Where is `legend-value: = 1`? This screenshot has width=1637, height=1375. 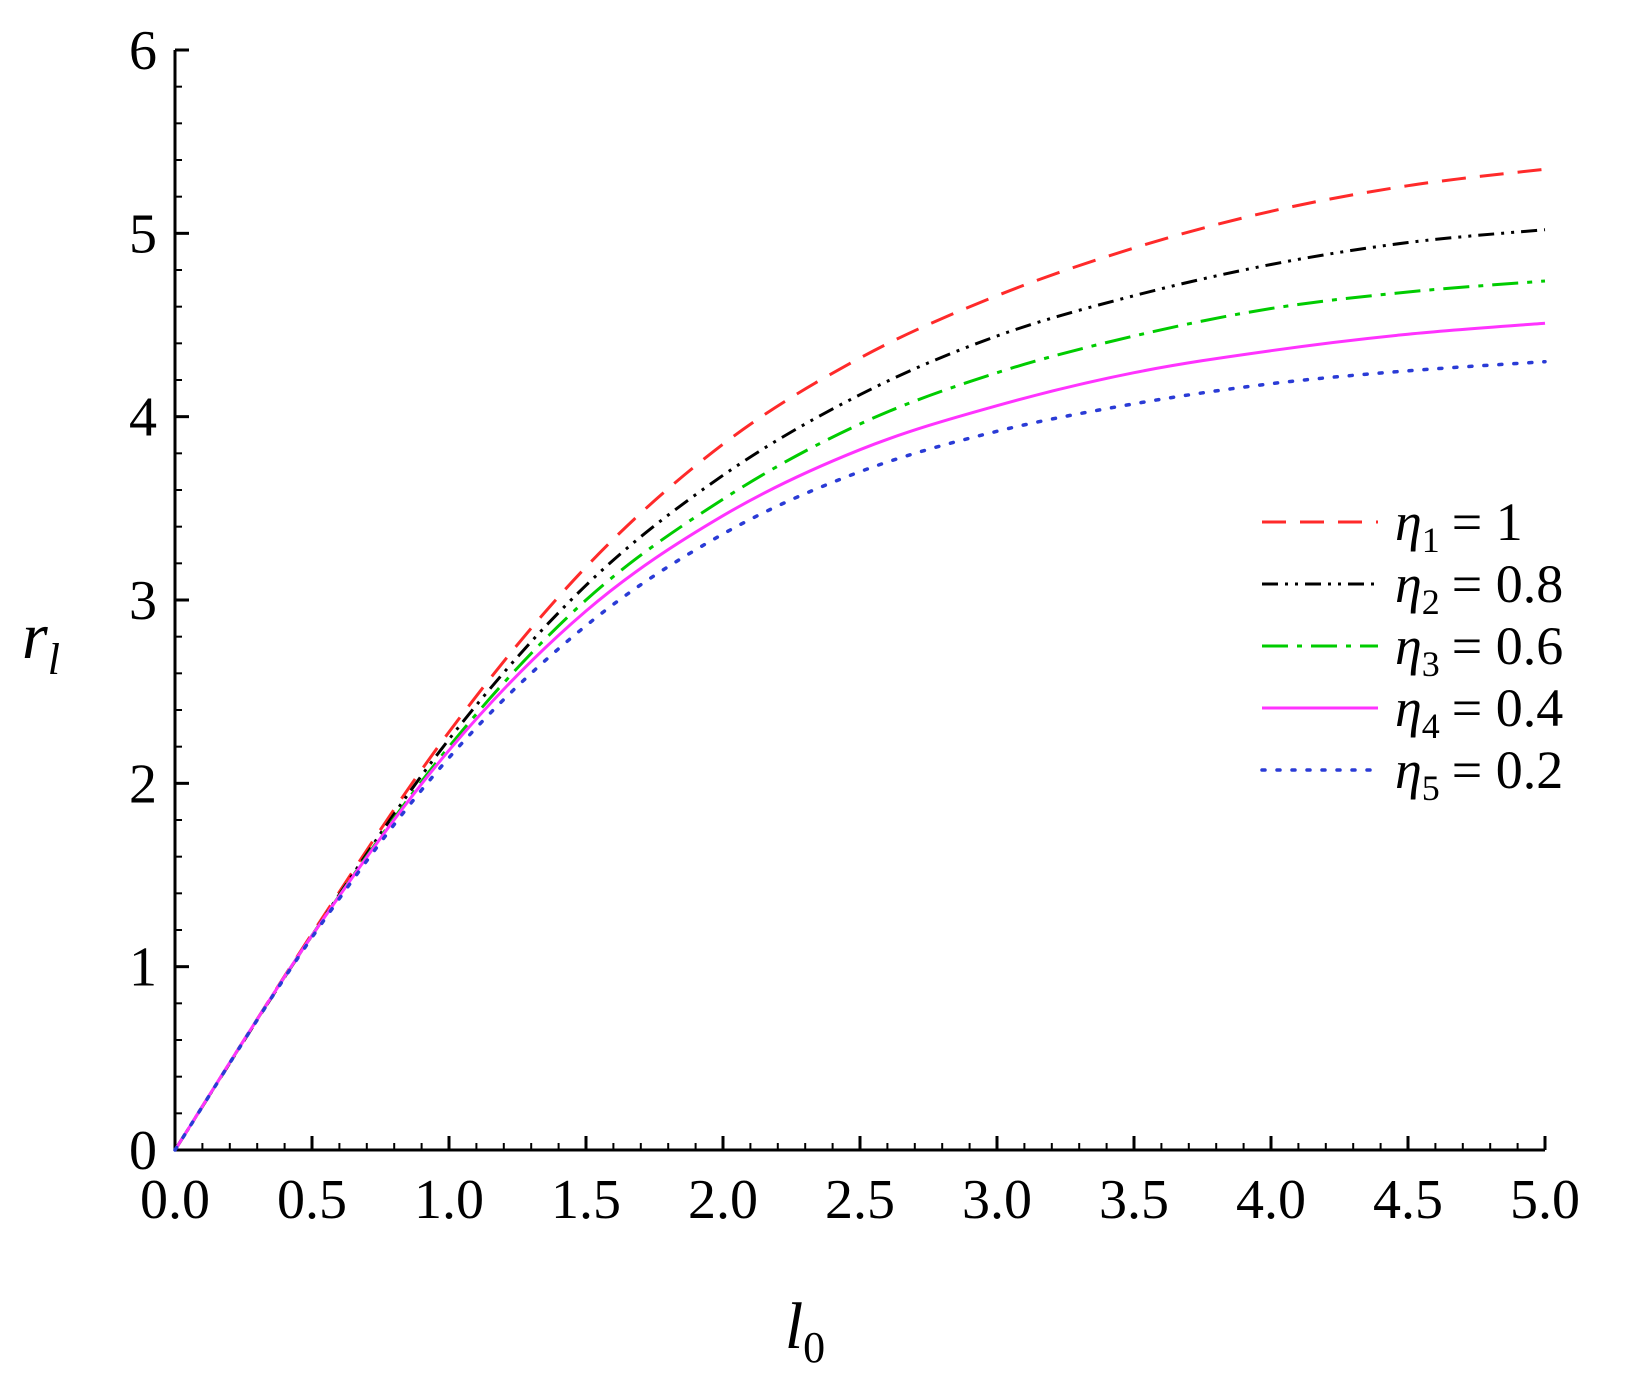 legend-value: = 1 is located at coordinates (1487, 522).